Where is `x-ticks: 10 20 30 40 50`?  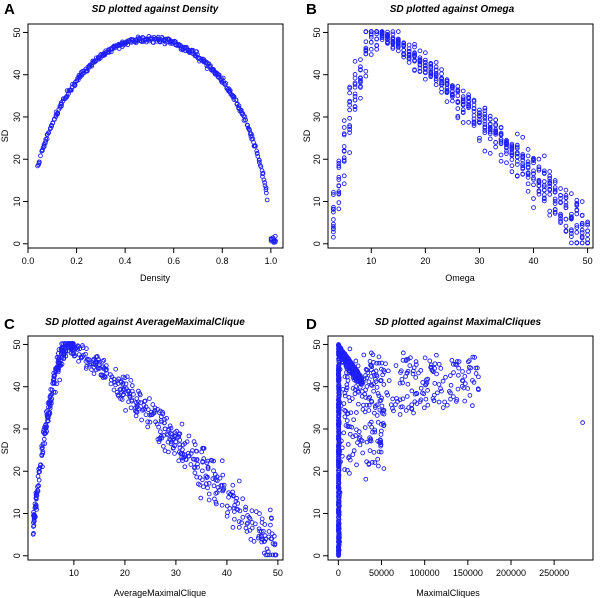
x-ticks: 10 20 30 40 50 is located at coordinates (479, 256).